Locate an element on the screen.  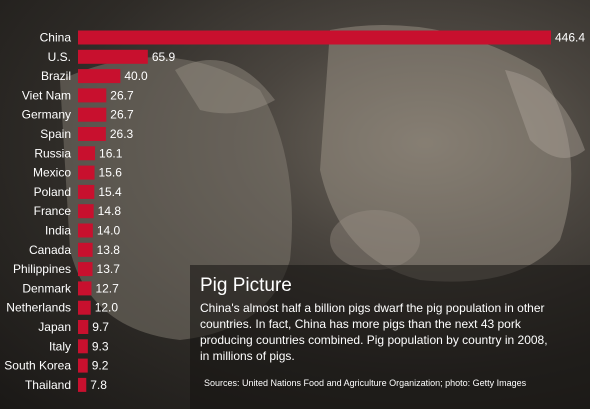
category-label: Spain is located at coordinates (55, 134).